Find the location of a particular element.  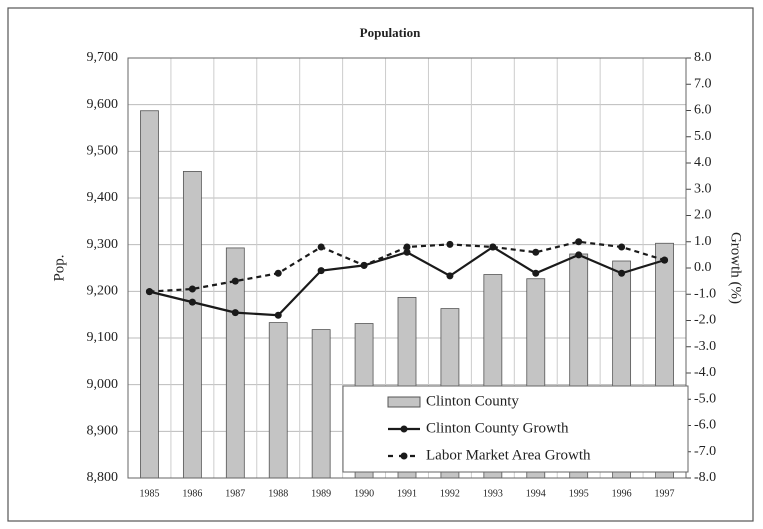

legend-label: Clinton County Growth is located at coordinates (497, 428).